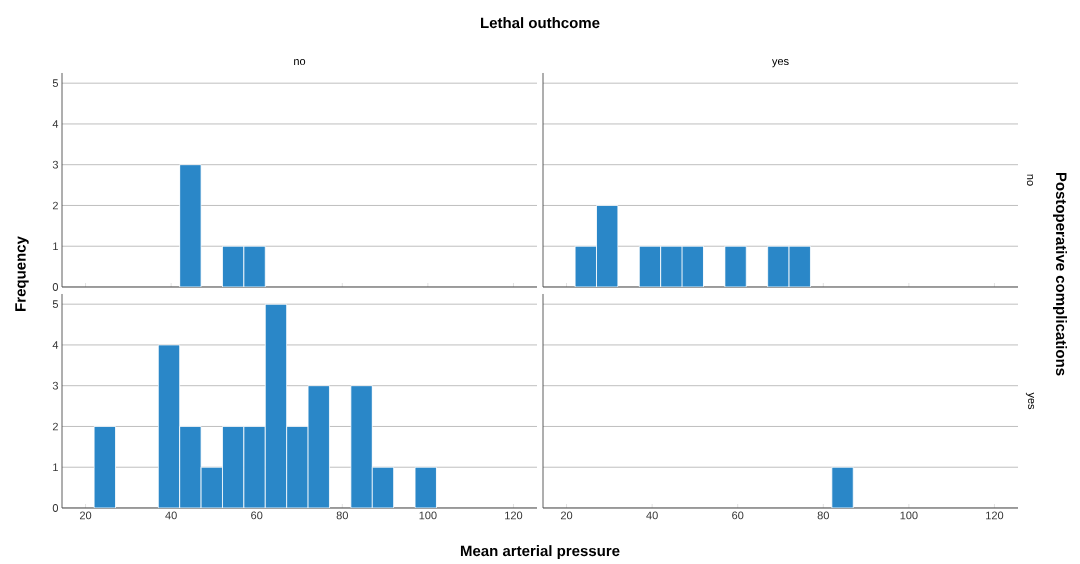  Describe the element at coordinates (22, 273) in the screenshot. I see `y-axis-title: Frequency` at that location.